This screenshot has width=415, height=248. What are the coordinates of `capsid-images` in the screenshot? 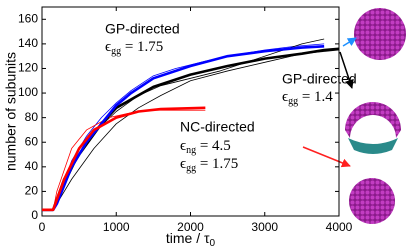 It's located at (375, 116).